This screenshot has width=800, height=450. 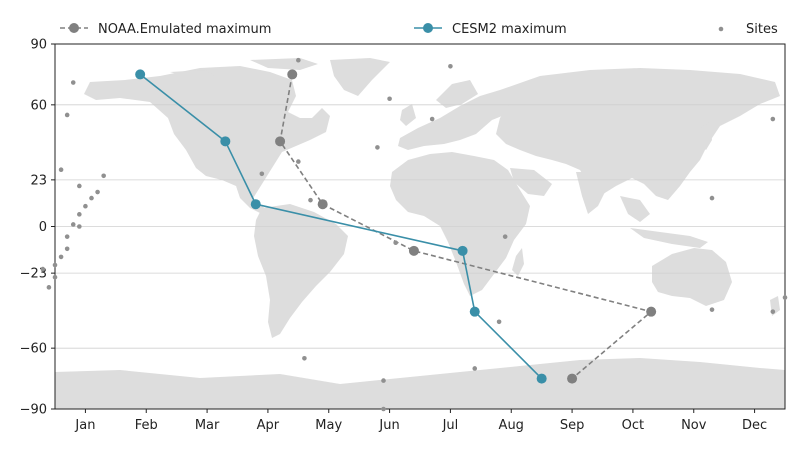 What do you see at coordinates (33, 274) in the screenshot?
I see `y-tick-label: −23` at bounding box center [33, 274].